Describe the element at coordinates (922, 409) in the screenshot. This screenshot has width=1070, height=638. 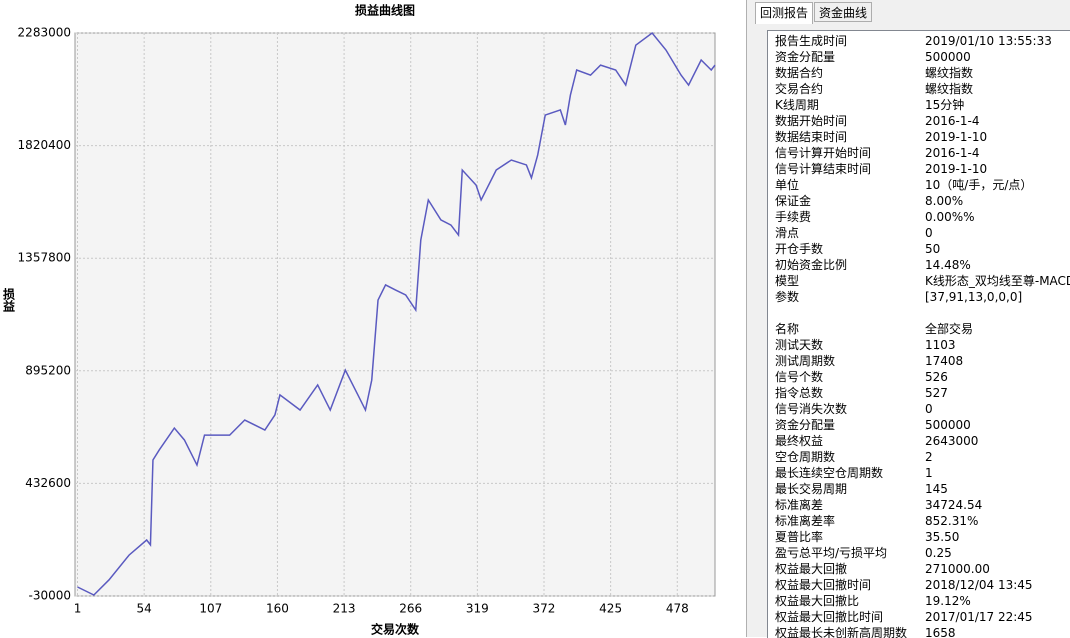
I see `report-row: 信号消失次数 0` at that location.